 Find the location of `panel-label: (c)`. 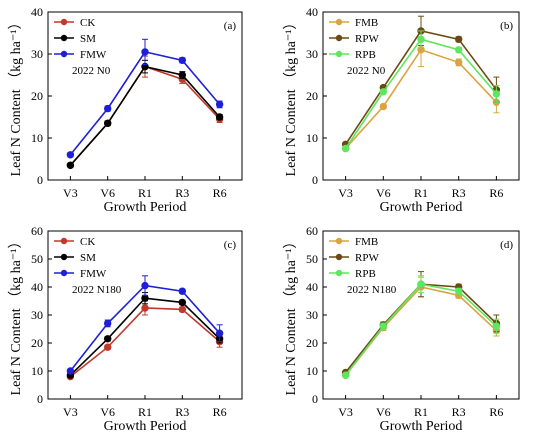

panel-label: (c) is located at coordinates (230, 245).